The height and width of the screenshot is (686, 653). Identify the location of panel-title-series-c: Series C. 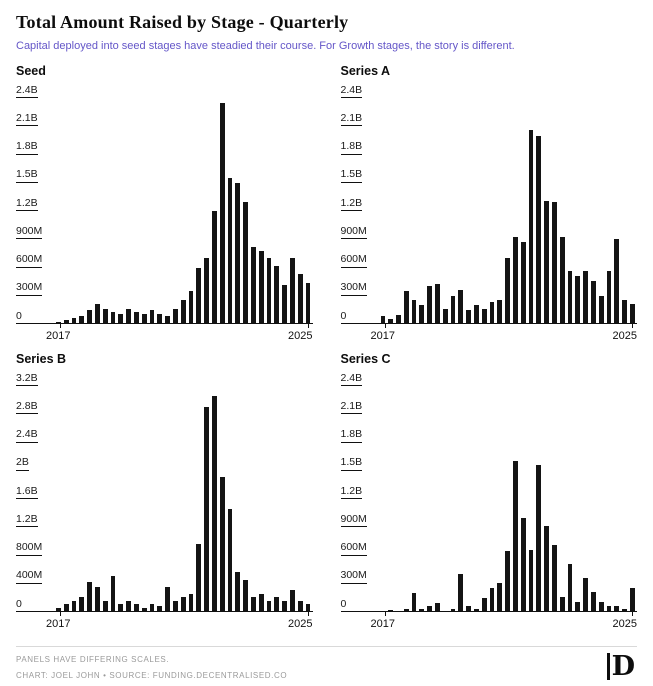
(365, 359).